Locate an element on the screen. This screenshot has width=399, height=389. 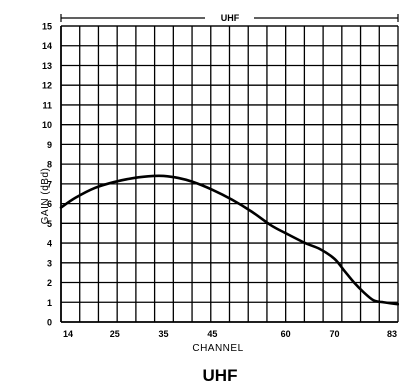
x-tick-label: 45 is located at coordinates (212, 334).